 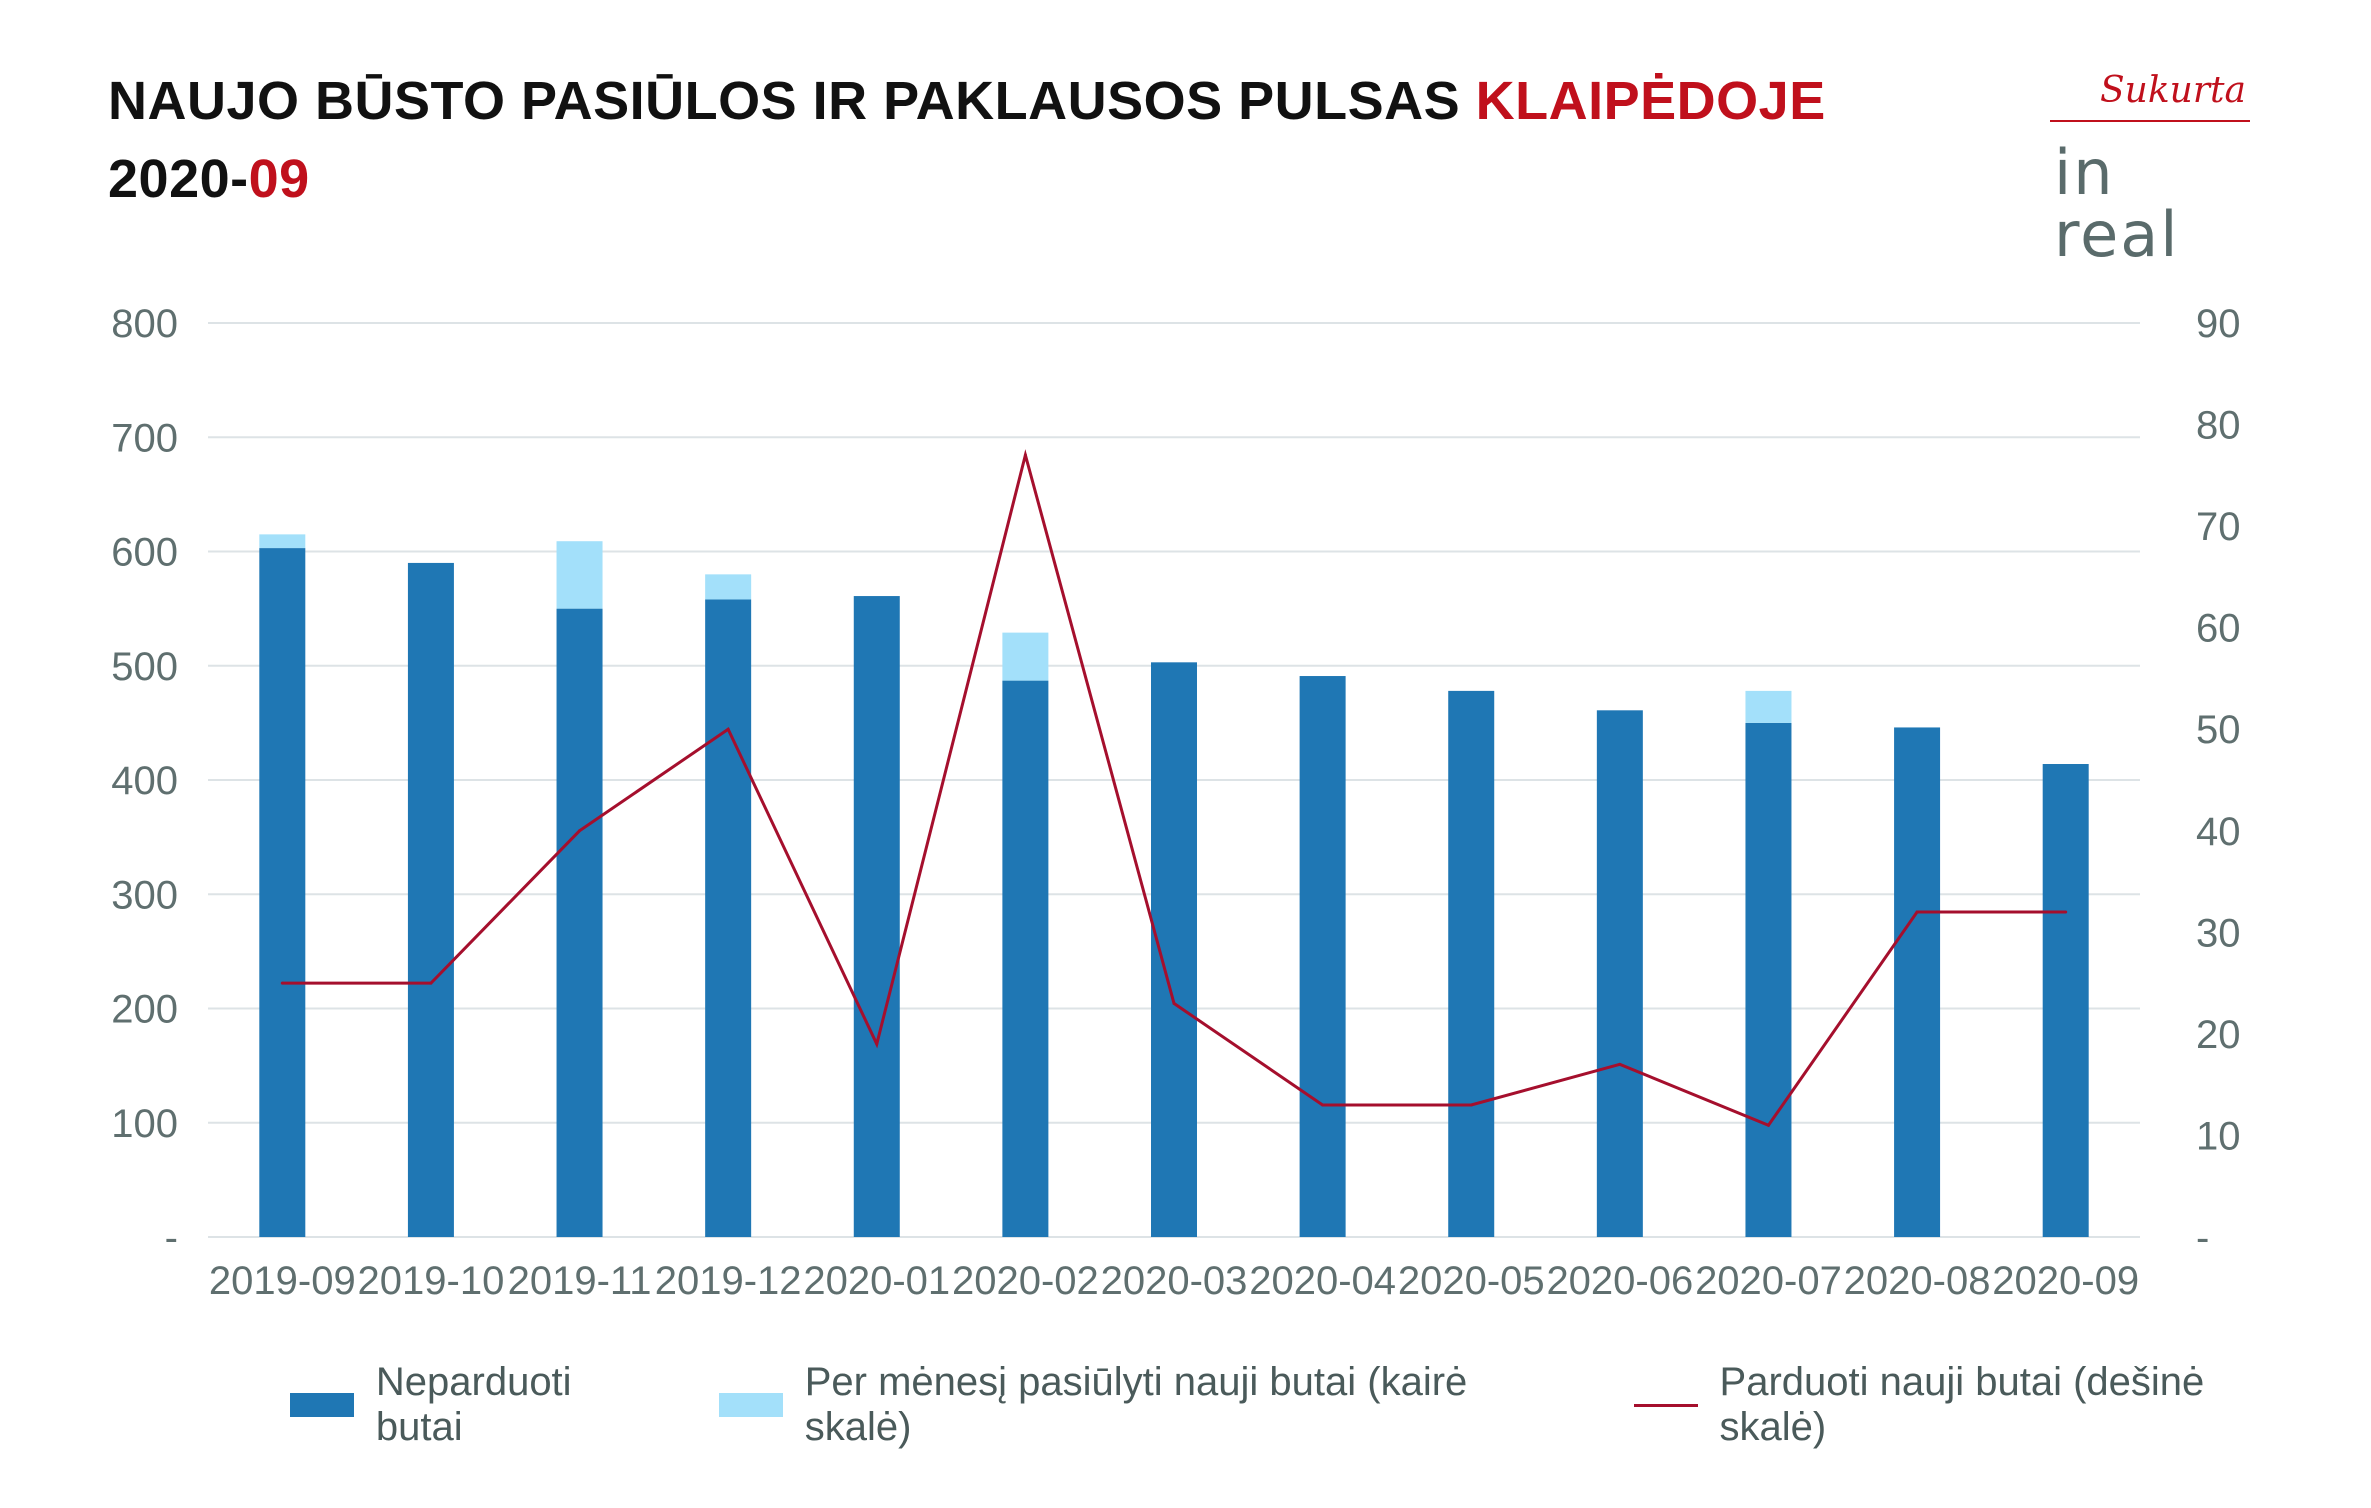 What do you see at coordinates (2218, 629) in the screenshot?
I see `right-tick-label: 60` at bounding box center [2218, 629].